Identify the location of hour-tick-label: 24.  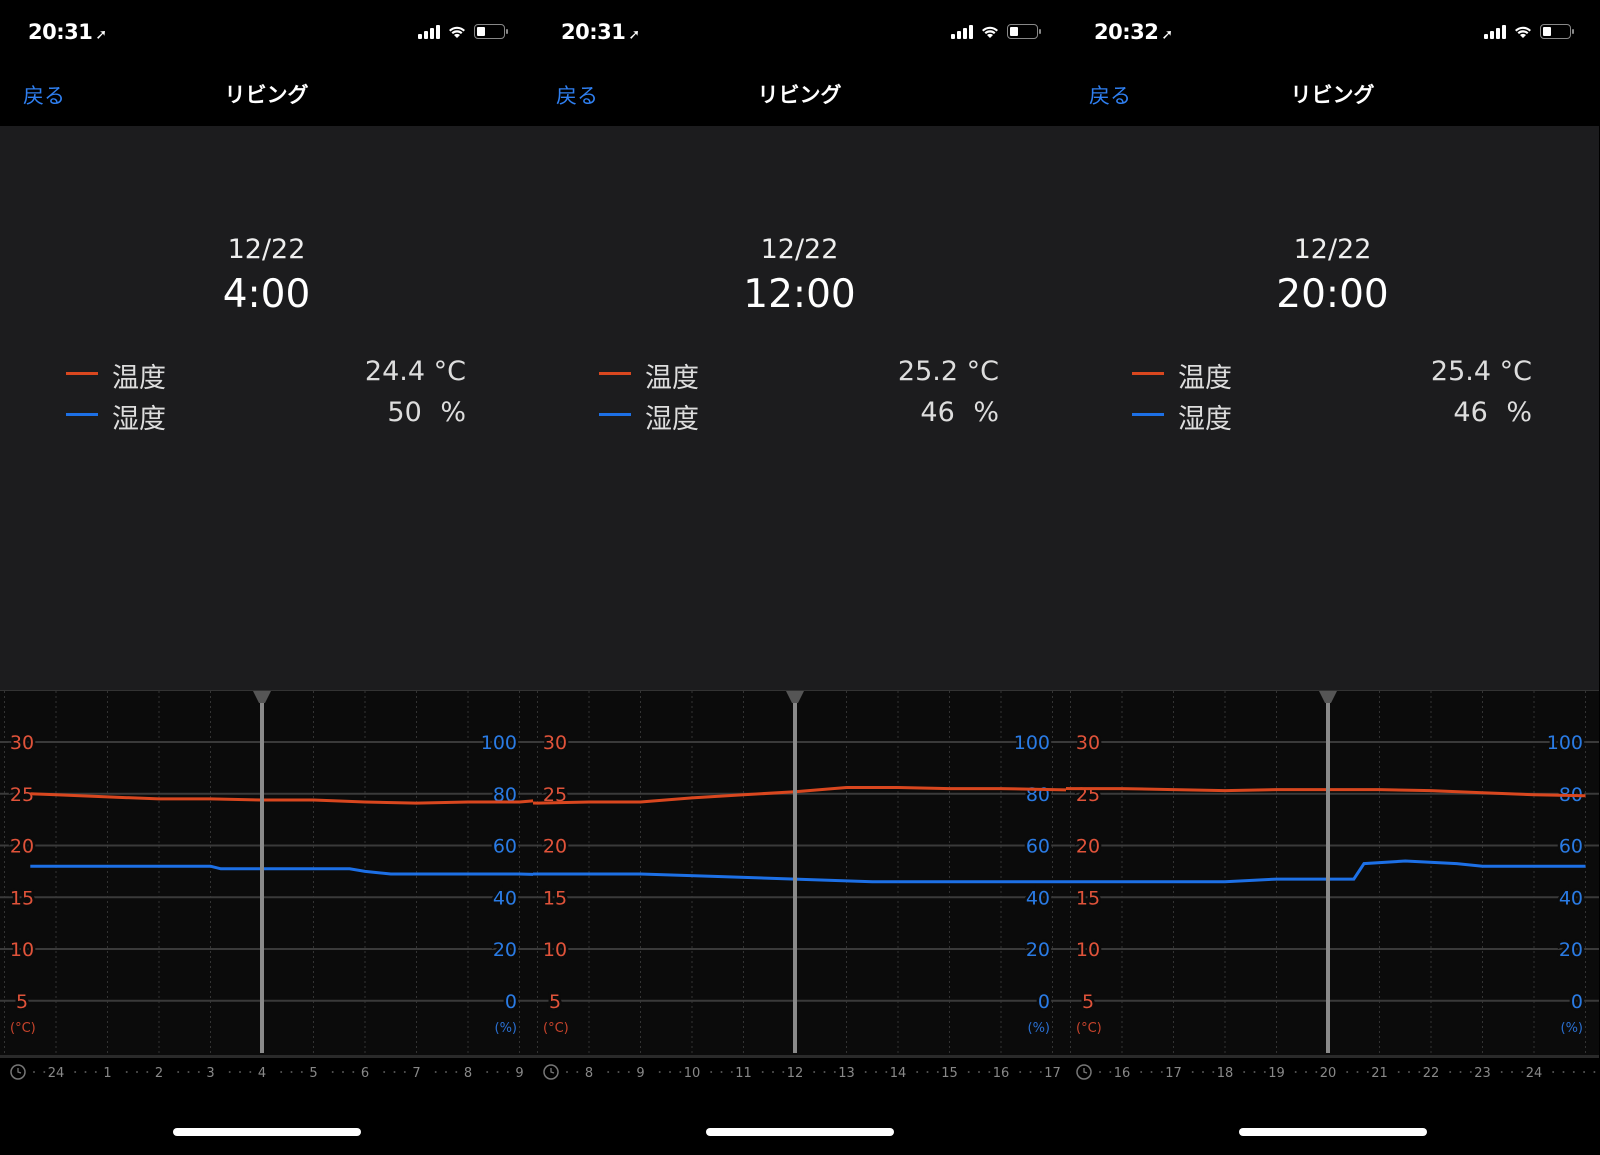
(56, 1073).